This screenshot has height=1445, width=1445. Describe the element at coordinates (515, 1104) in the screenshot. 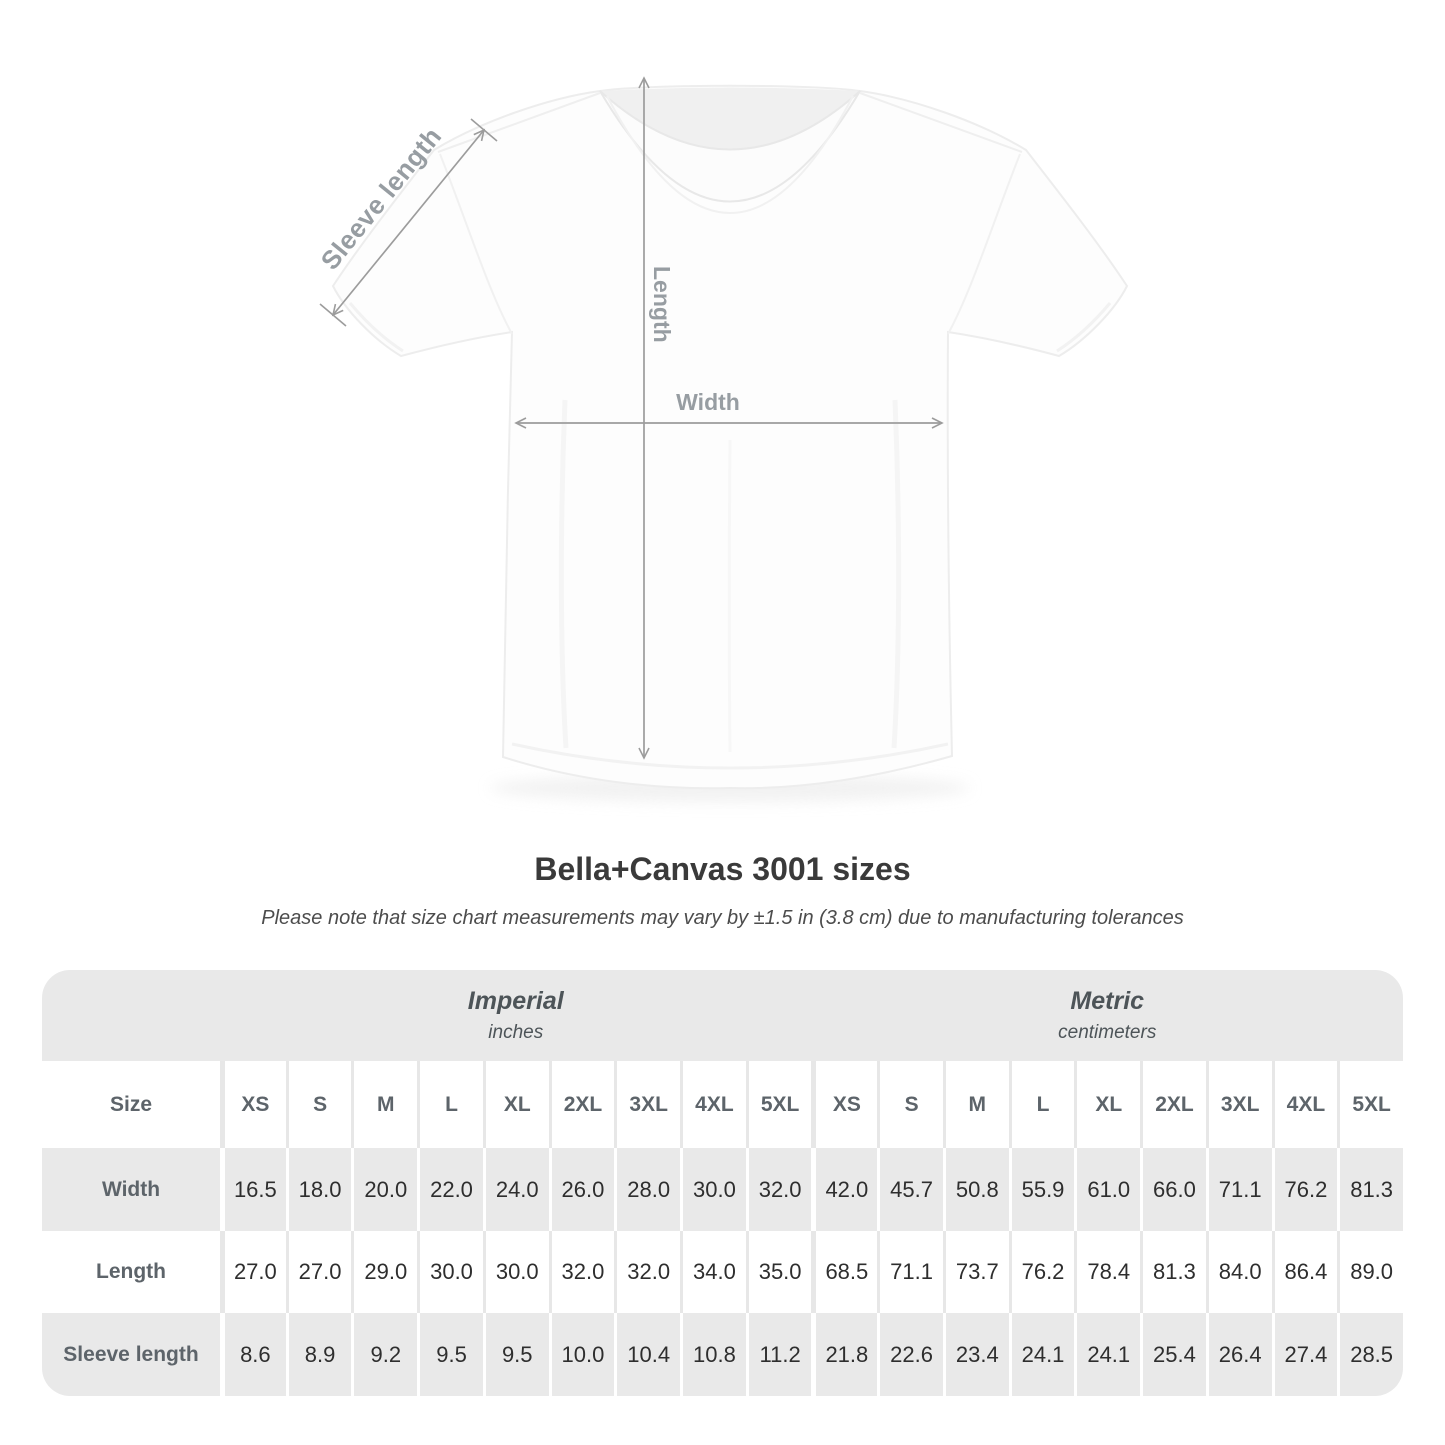

I see `imperial-size-header-xl: XL` at that location.